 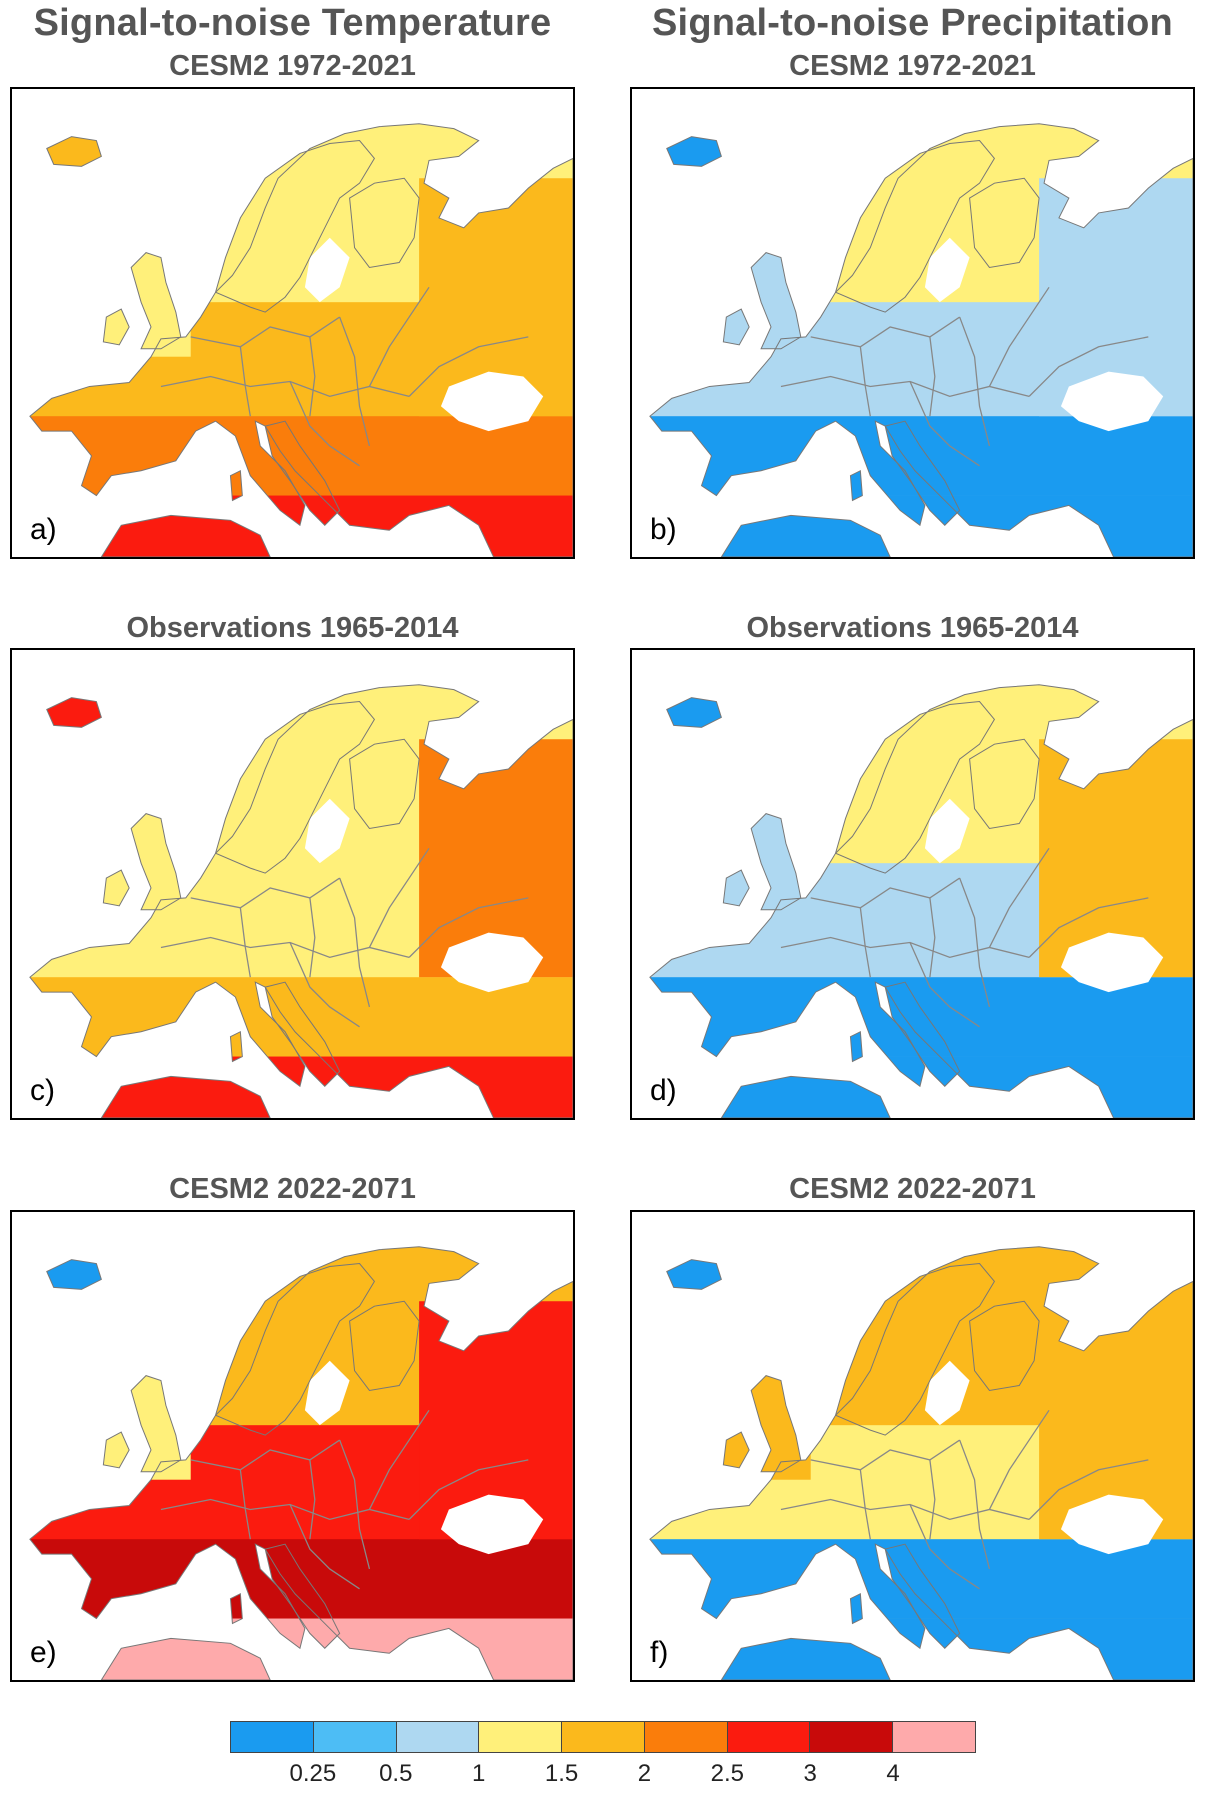 What do you see at coordinates (912, 628) in the screenshot?
I see `panel-d-title: Observations 1965-2014` at bounding box center [912, 628].